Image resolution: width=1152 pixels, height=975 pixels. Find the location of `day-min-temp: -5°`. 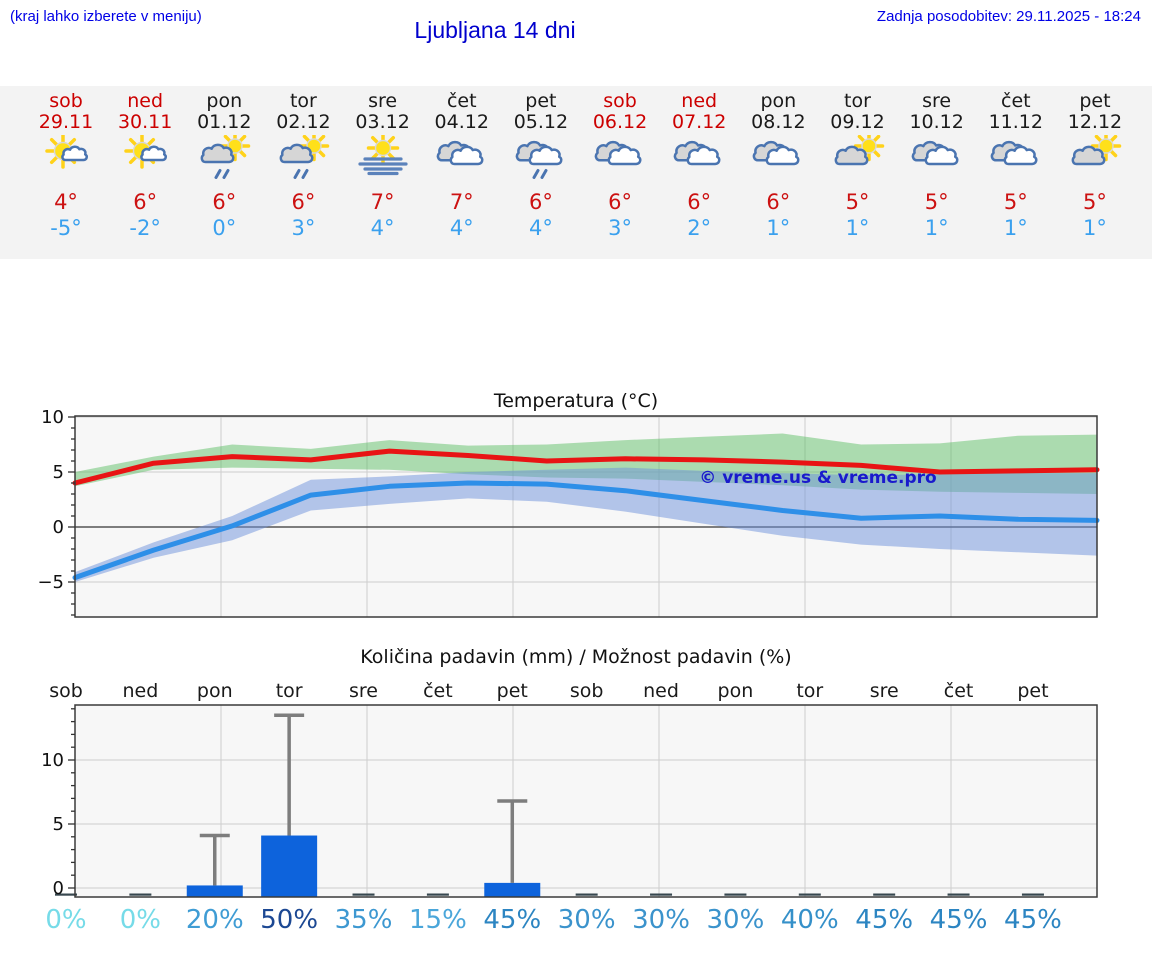

day-min-temp: -5° is located at coordinates (66, 228).